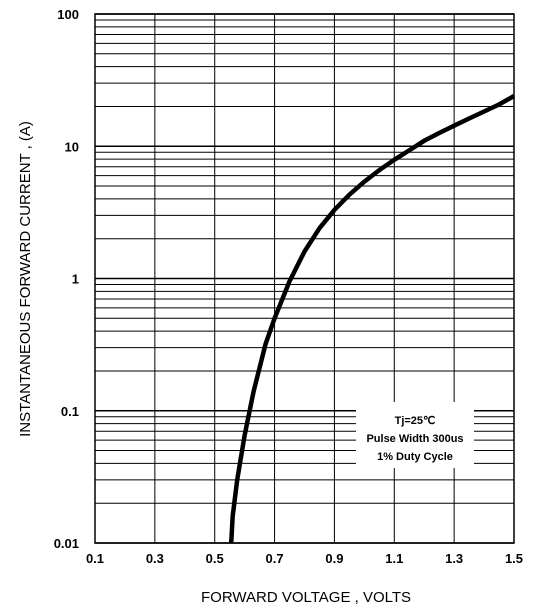 This screenshot has height=613, width=542. Describe the element at coordinates (25, 279) in the screenshot. I see `y-axis-title: INSTANTANEOUS FORWARD CURRENT , (A)` at that location.